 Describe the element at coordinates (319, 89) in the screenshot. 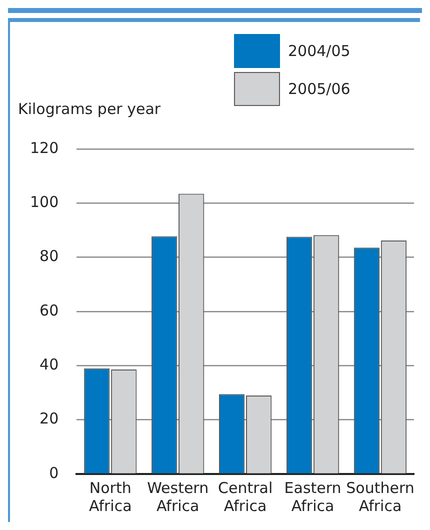

I see `legend-label: 2005/06` at that location.